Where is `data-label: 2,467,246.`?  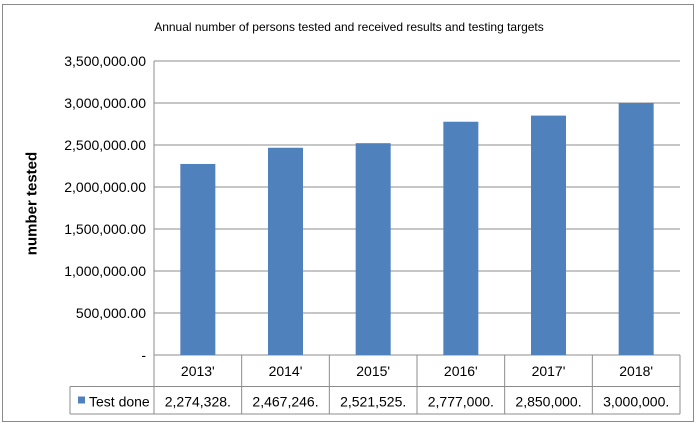 data-label: 2,467,246. is located at coordinates (285, 402).